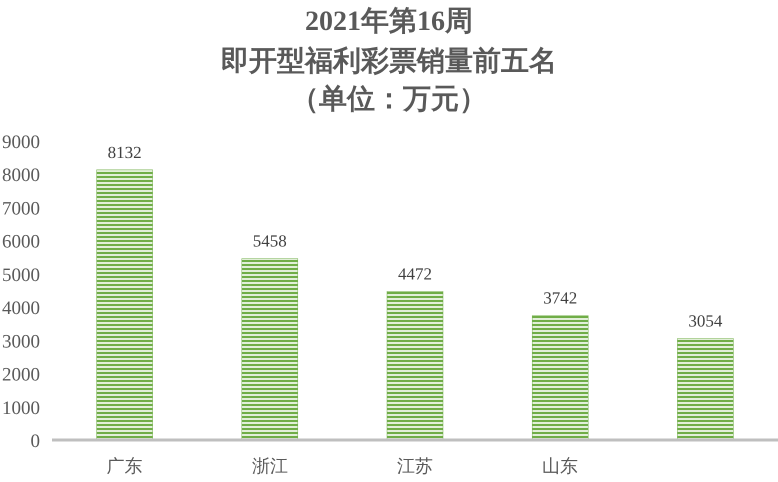 The height and width of the screenshot is (482, 778). I want to click on chart-title: 2021年第16周, so click(389, 21).